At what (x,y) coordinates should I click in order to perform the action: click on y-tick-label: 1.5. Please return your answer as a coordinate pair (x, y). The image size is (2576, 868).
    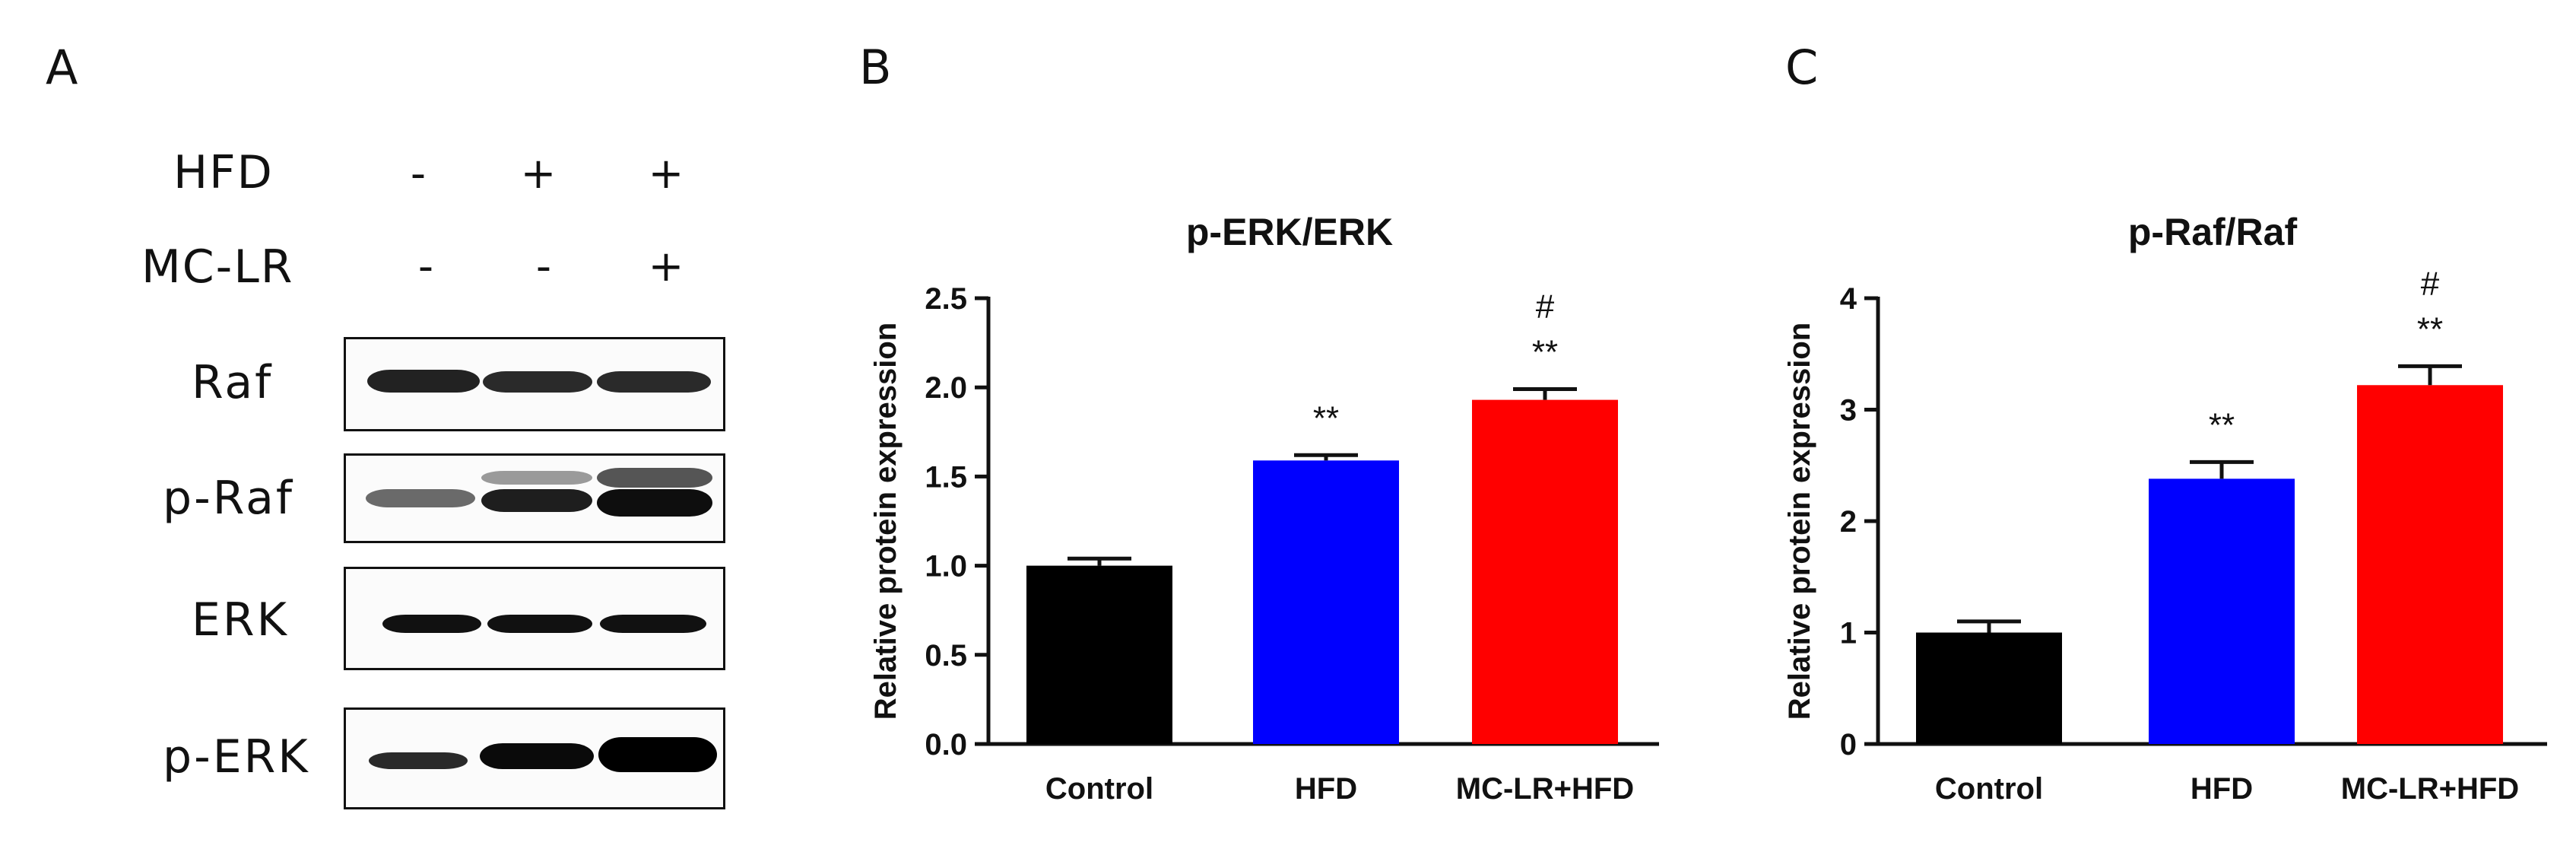
    Looking at the image, I should click on (946, 477).